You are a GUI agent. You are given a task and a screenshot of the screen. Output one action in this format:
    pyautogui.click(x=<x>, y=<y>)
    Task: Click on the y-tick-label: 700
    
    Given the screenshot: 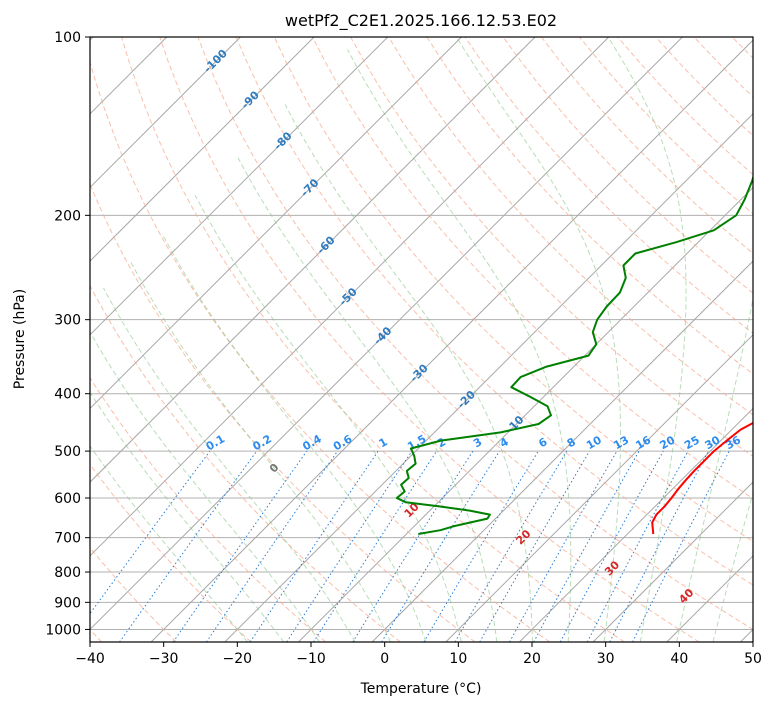 What is the action you would take?
    pyautogui.click(x=67, y=539)
    